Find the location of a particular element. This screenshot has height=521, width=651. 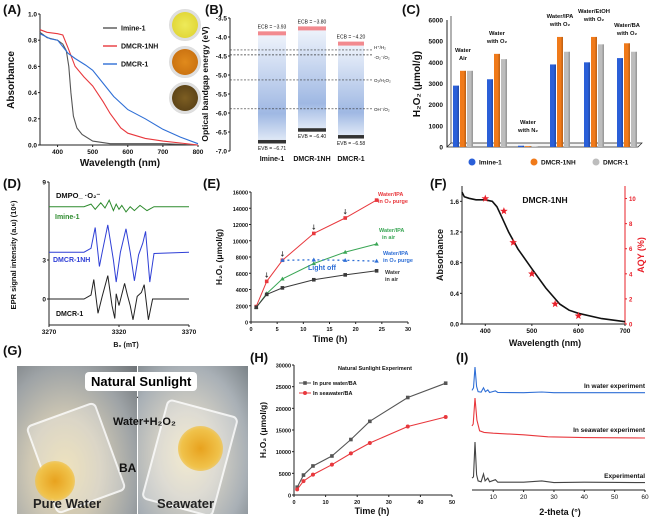

panel-label-f: (F) is located at coordinates (438, 183).